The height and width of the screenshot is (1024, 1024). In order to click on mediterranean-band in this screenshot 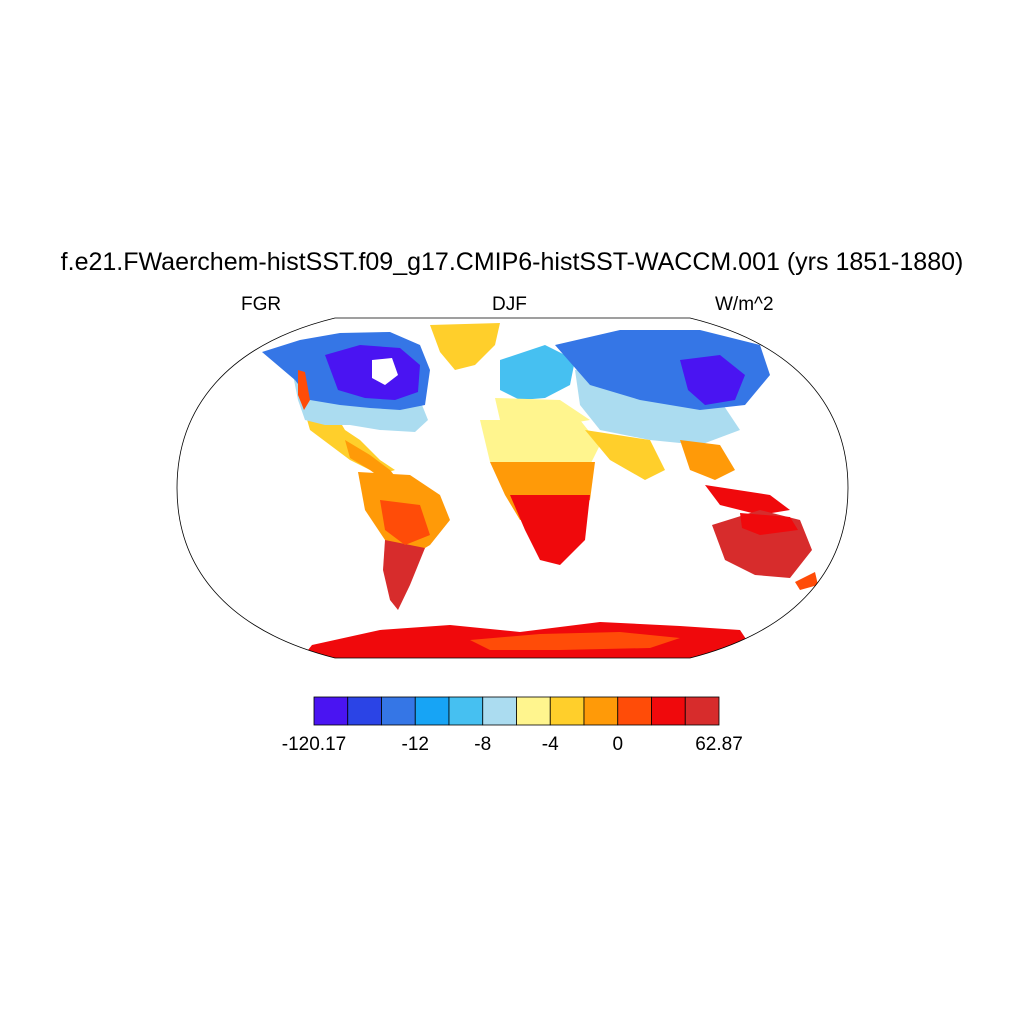, I will do `click(542, 411)`.